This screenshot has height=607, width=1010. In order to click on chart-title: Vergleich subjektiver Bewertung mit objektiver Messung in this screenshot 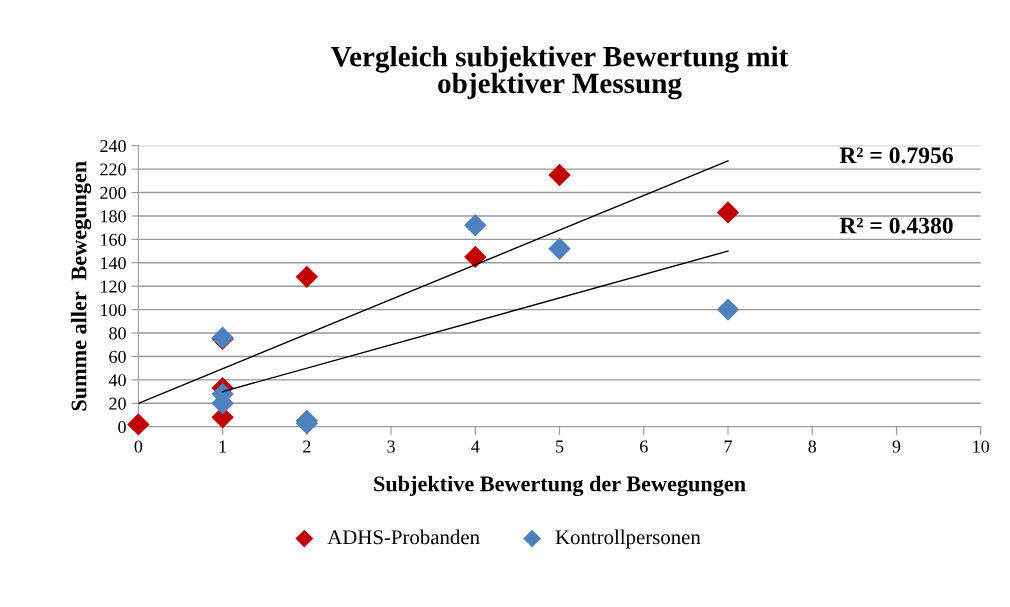, I will do `click(560, 72)`.